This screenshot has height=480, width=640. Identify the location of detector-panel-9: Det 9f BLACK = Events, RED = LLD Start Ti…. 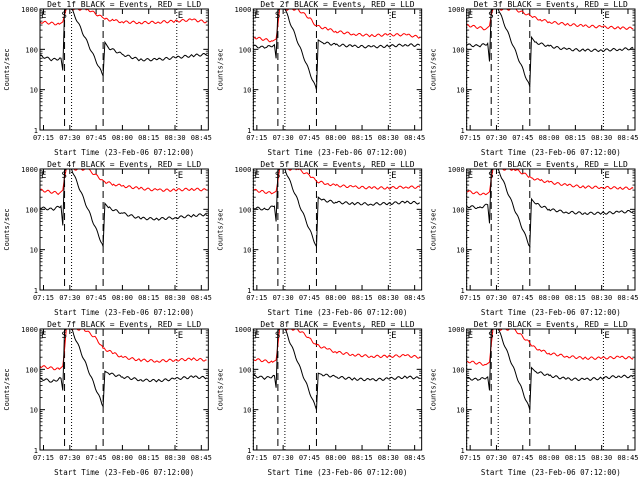
(534, 398).